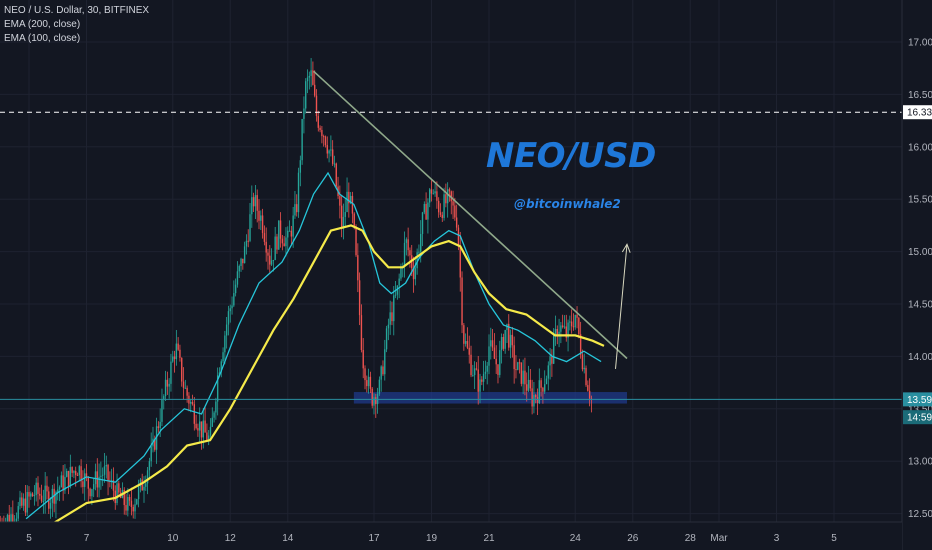  Describe the element at coordinates (490, 398) in the screenshot. I see `support-zone` at that location.